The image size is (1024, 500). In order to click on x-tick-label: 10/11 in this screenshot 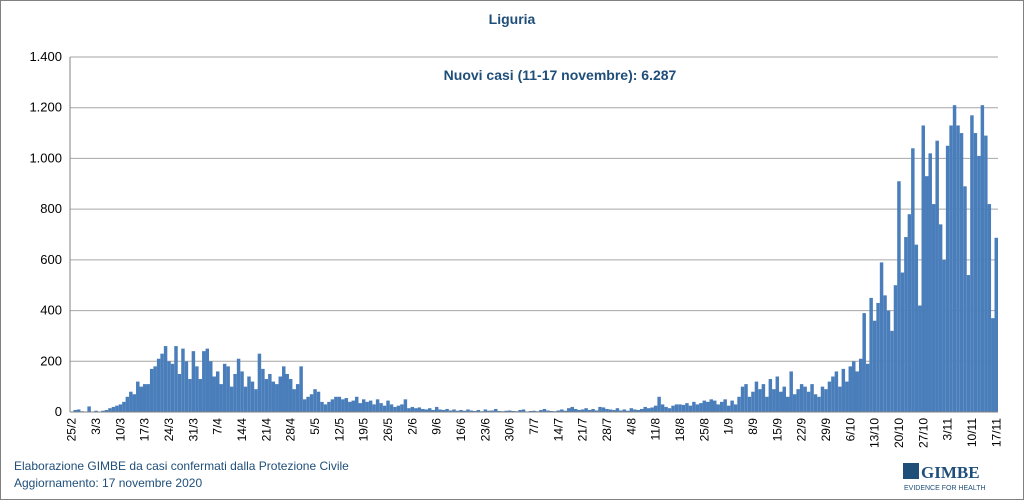, I will do `click(972, 432)`.